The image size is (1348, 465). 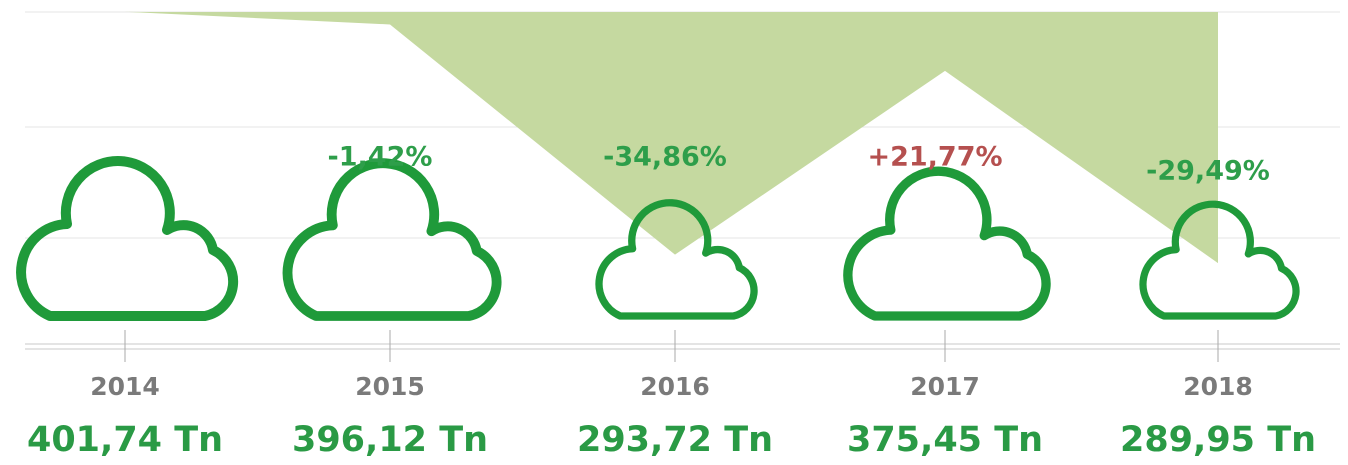 What do you see at coordinates (390, 440) in the screenshot?
I see `value-label: 396,12 Tn` at bounding box center [390, 440].